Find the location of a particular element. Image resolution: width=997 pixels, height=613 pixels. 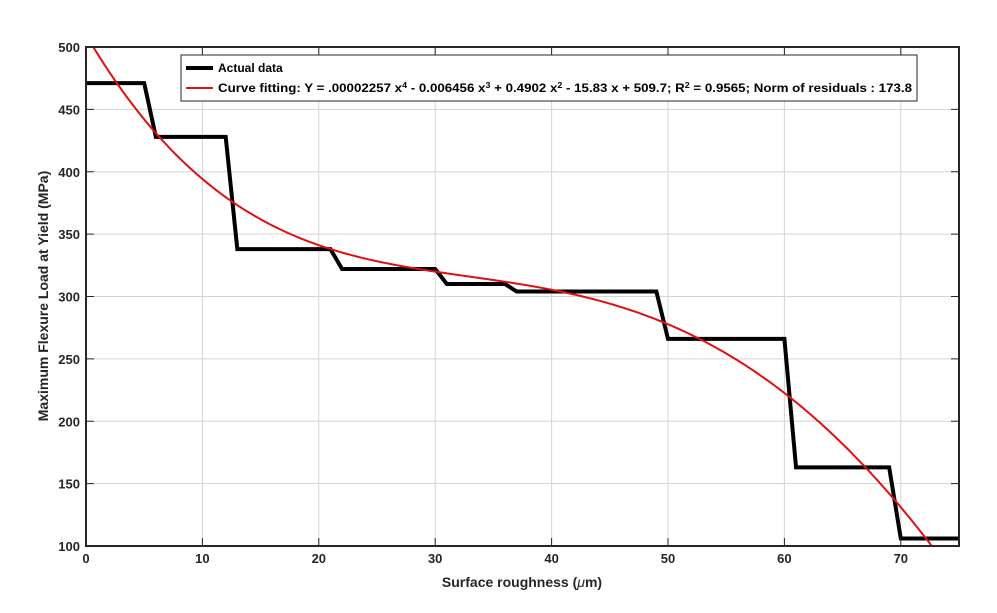

y-tick-label: 400 is located at coordinates (69, 172).